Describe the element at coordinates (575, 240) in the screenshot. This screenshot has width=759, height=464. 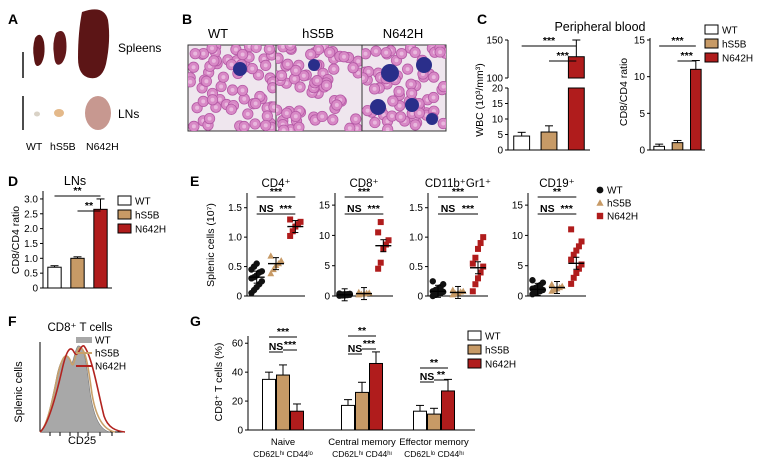
I see `scatter-panel-3: 0 5 10 15 CD19⁺** NS *** WT hS5B N642H` at that location.